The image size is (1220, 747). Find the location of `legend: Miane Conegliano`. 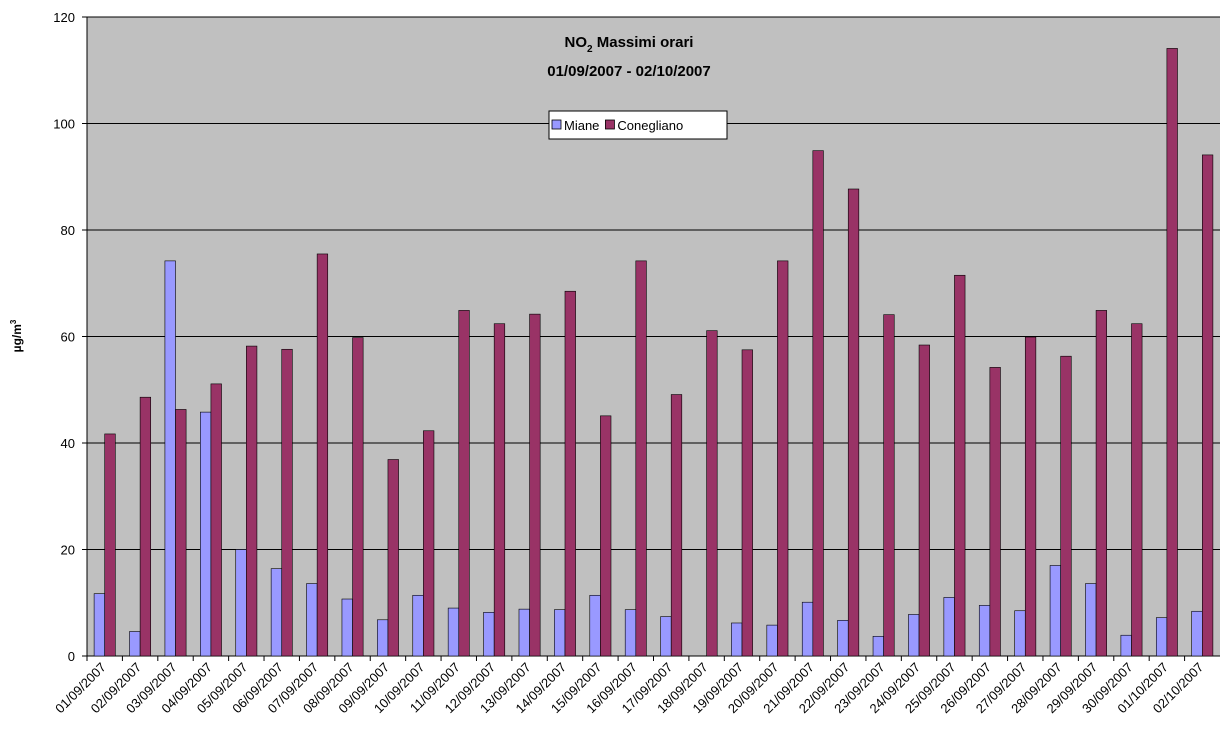

legend: Miane Conegliano is located at coordinates (638, 125).